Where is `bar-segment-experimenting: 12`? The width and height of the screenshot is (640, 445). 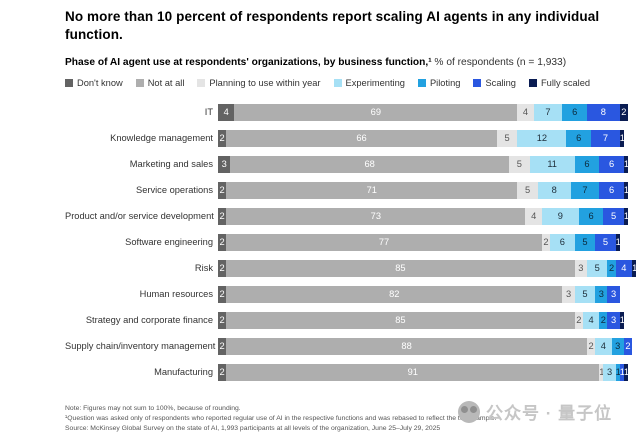 bar-segment-experimenting: 12 is located at coordinates (542, 138).